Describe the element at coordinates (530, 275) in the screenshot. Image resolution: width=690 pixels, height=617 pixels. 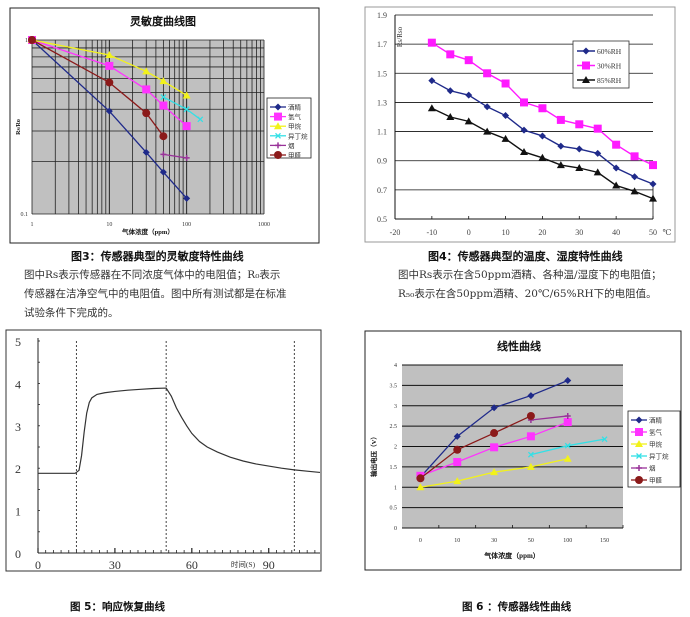
I see `fig4-note-line: 图中Rs表示在含50ppm酒精、各种温/湿度下的电阻值；` at that location.